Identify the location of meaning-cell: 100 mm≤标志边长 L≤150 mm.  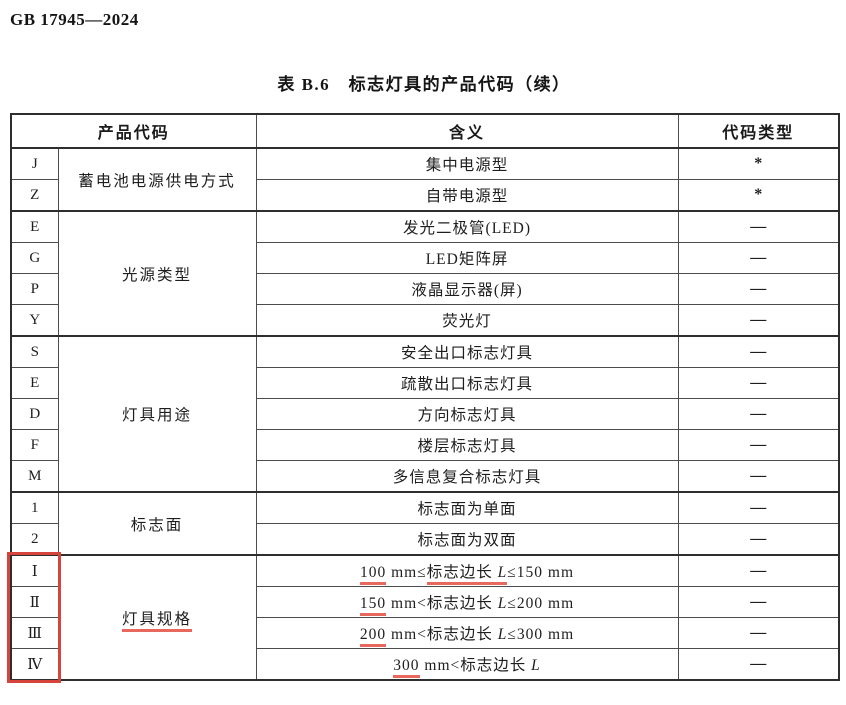
(467, 570).